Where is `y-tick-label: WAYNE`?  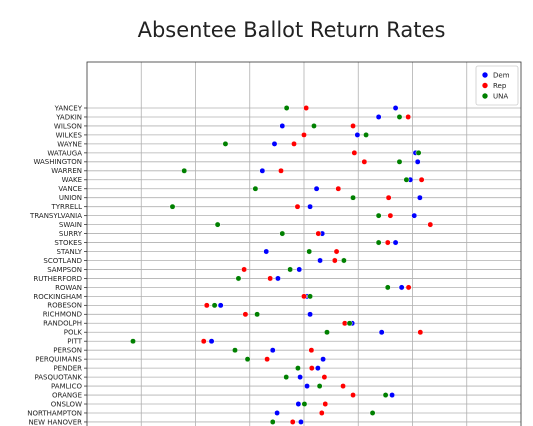
y-tick-label: WAYNE is located at coordinates (69, 144).